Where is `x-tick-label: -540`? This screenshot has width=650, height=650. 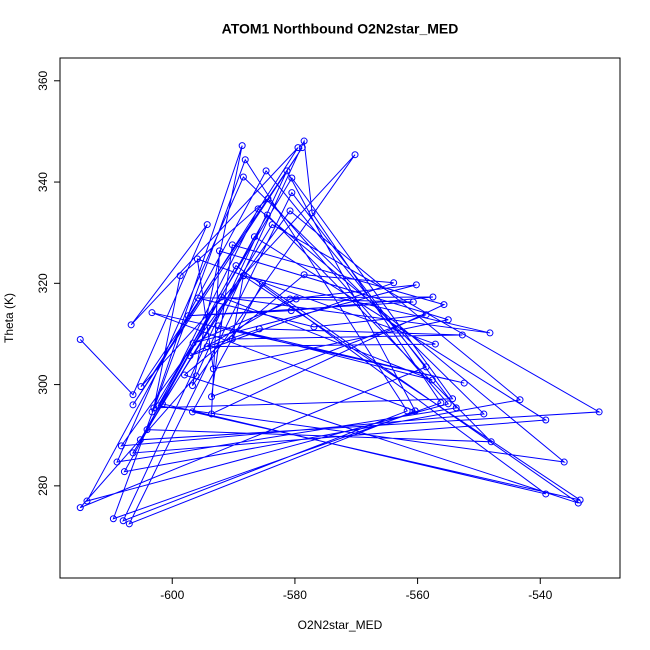 x-tick-label: -540 is located at coordinates (540, 595).